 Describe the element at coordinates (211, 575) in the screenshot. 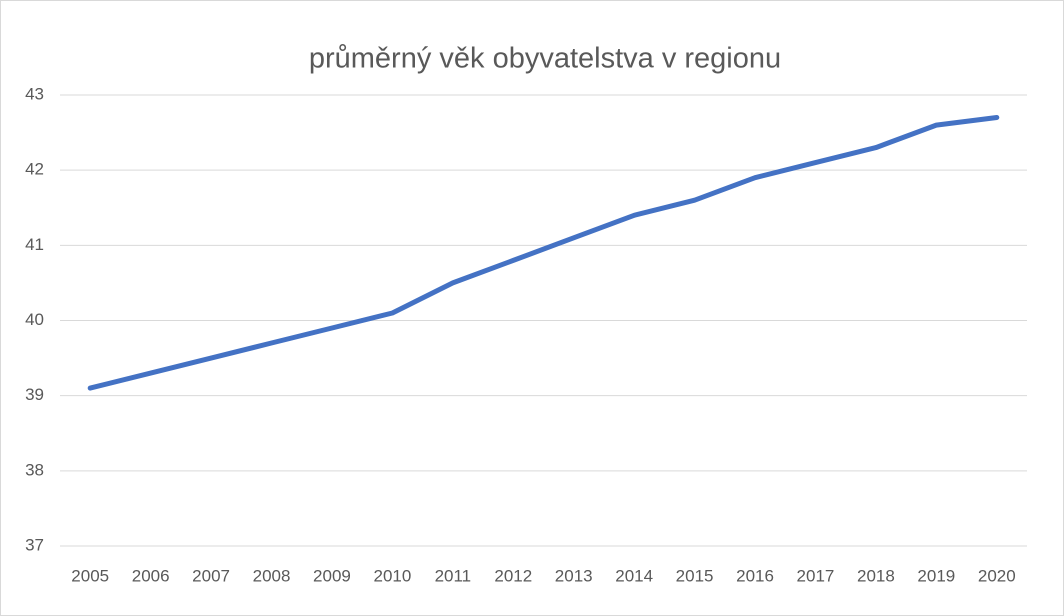

I see `x-tick-label: 2007` at that location.